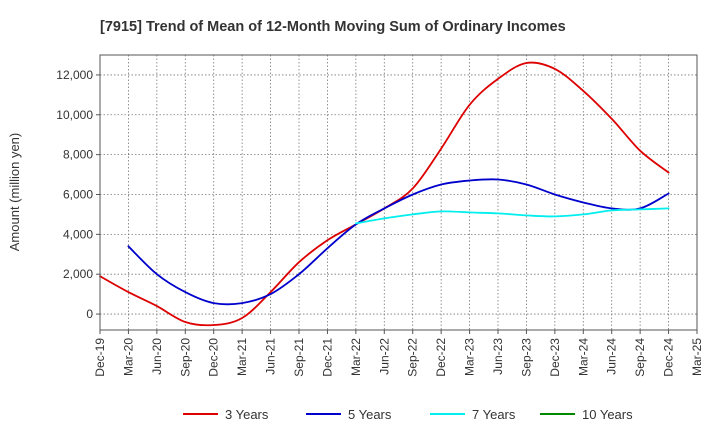 Image resolution: width=720 pixels, height=440 pixels. What do you see at coordinates (242, 357) in the screenshot?
I see `x-tick-label: Mar-21` at bounding box center [242, 357].